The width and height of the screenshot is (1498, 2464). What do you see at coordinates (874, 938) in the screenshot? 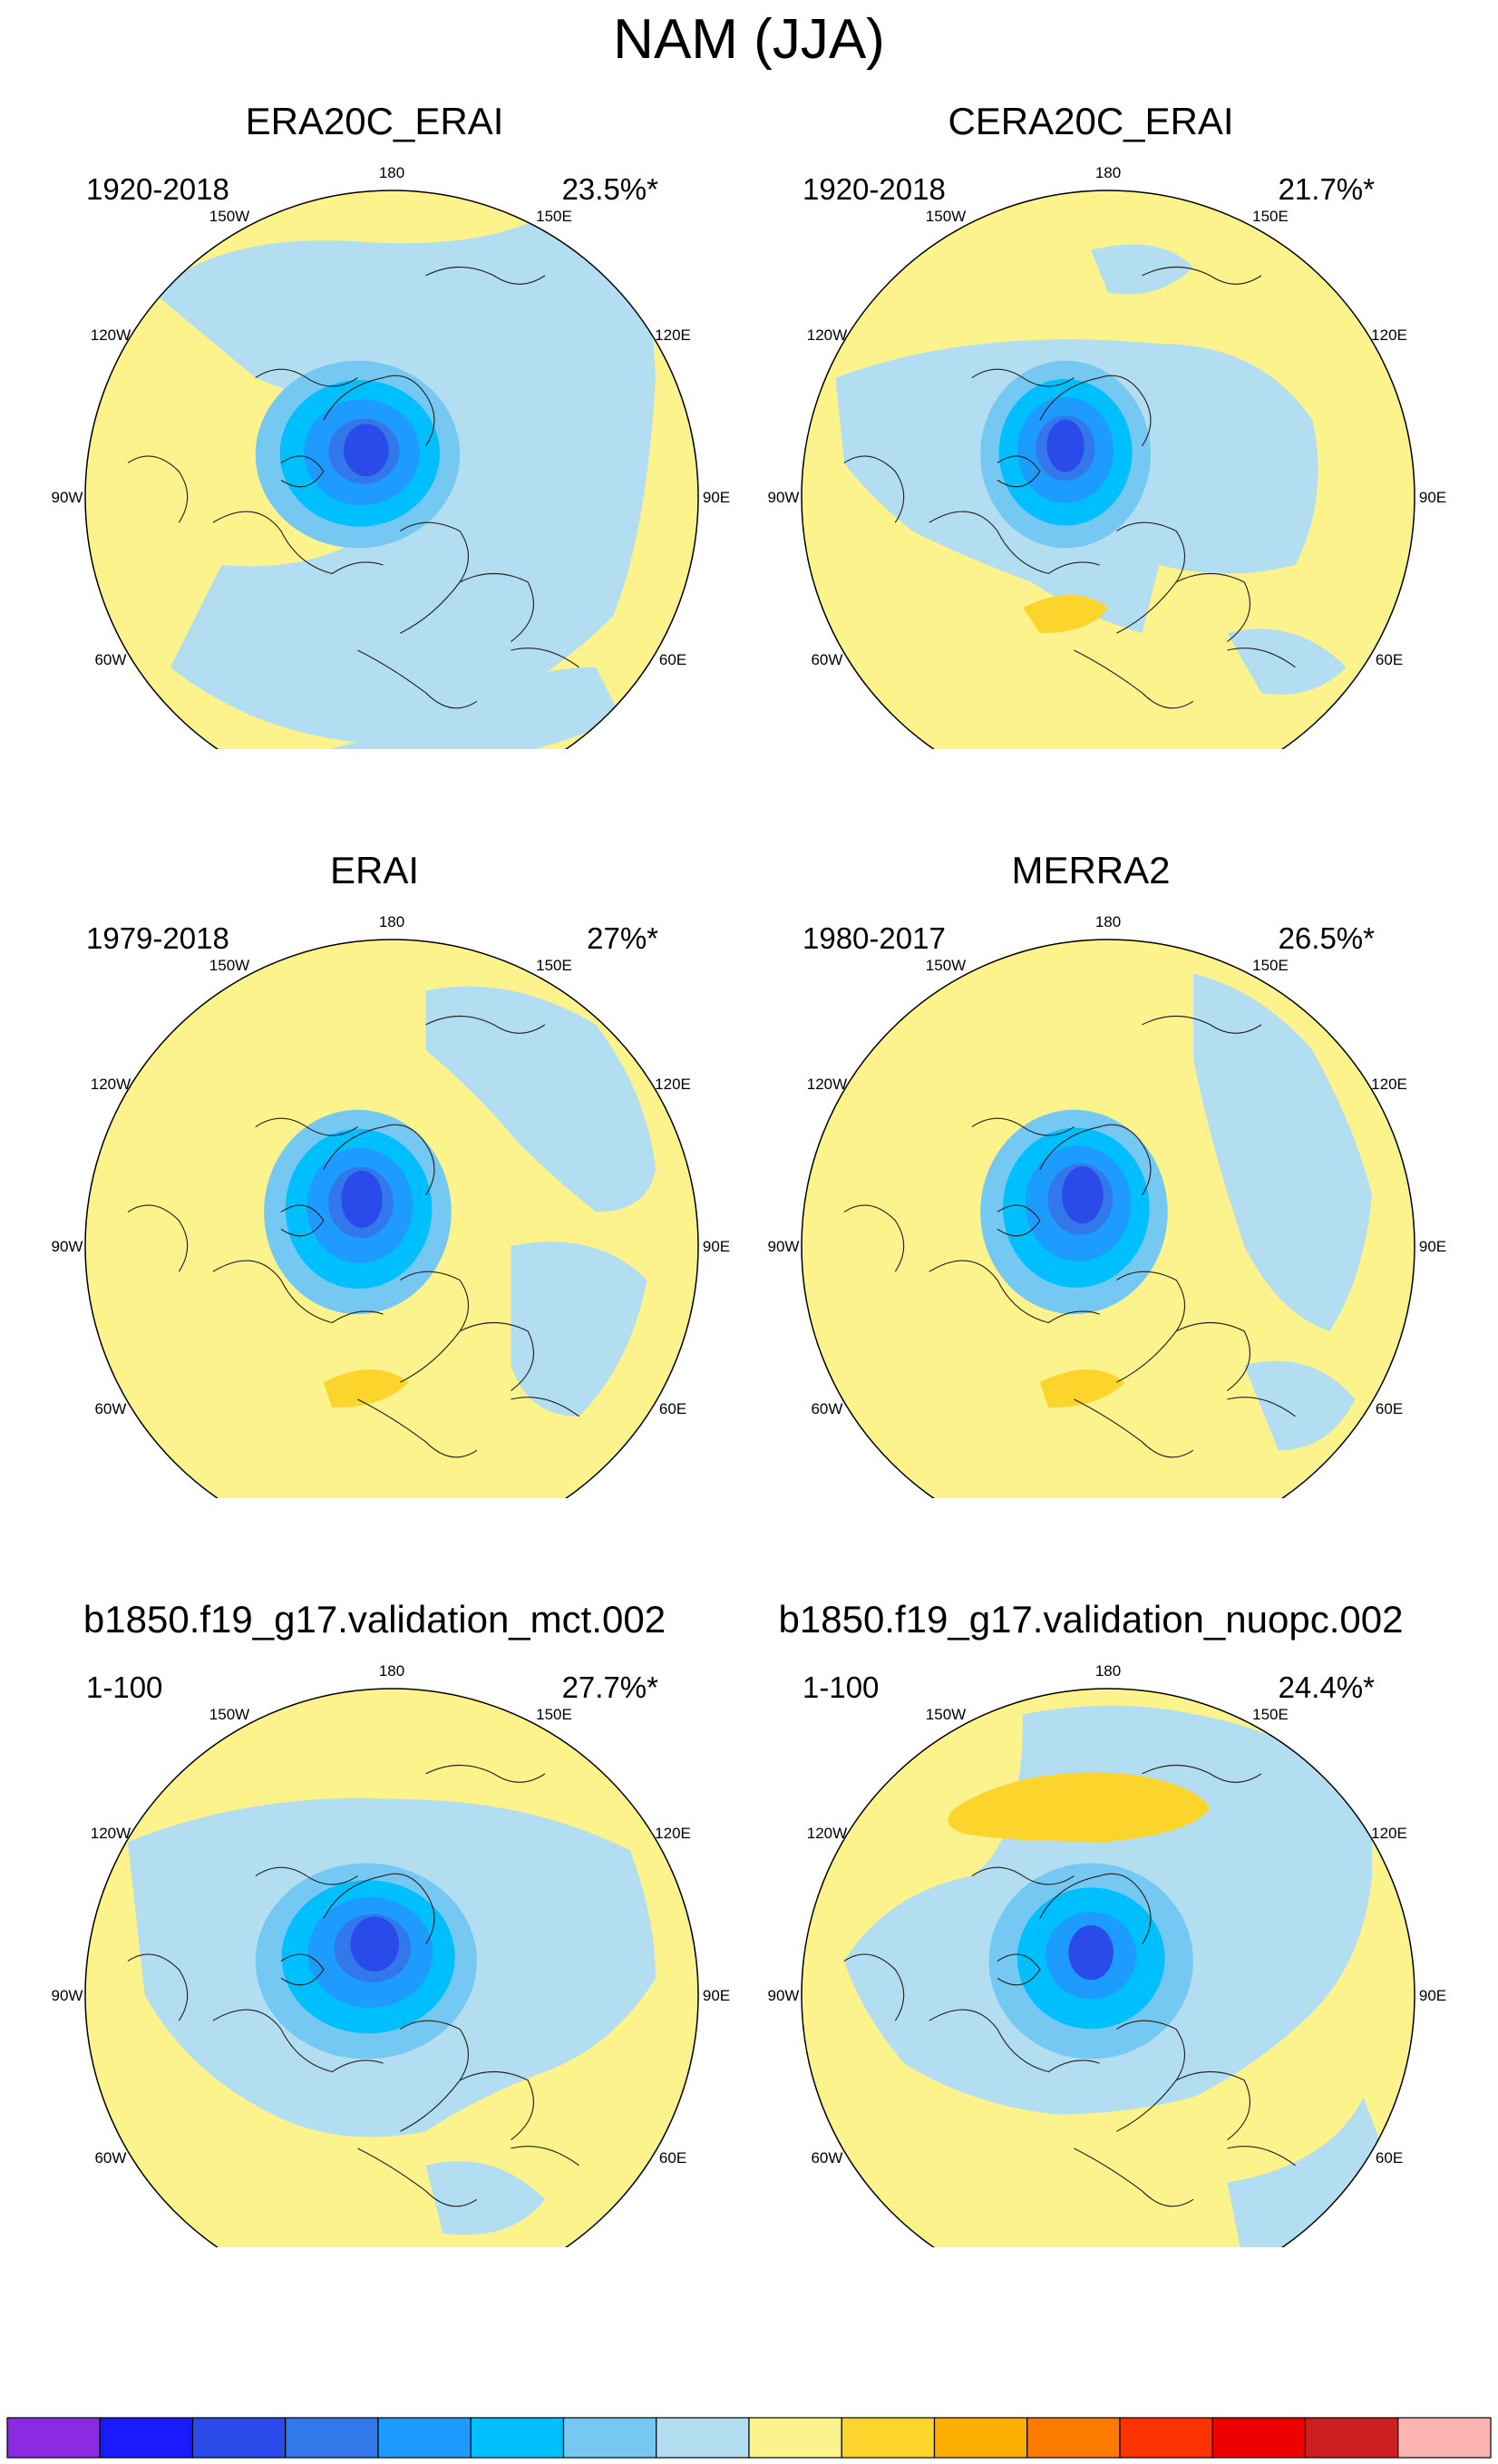
I see `period-label: 1980-2017` at bounding box center [874, 938].